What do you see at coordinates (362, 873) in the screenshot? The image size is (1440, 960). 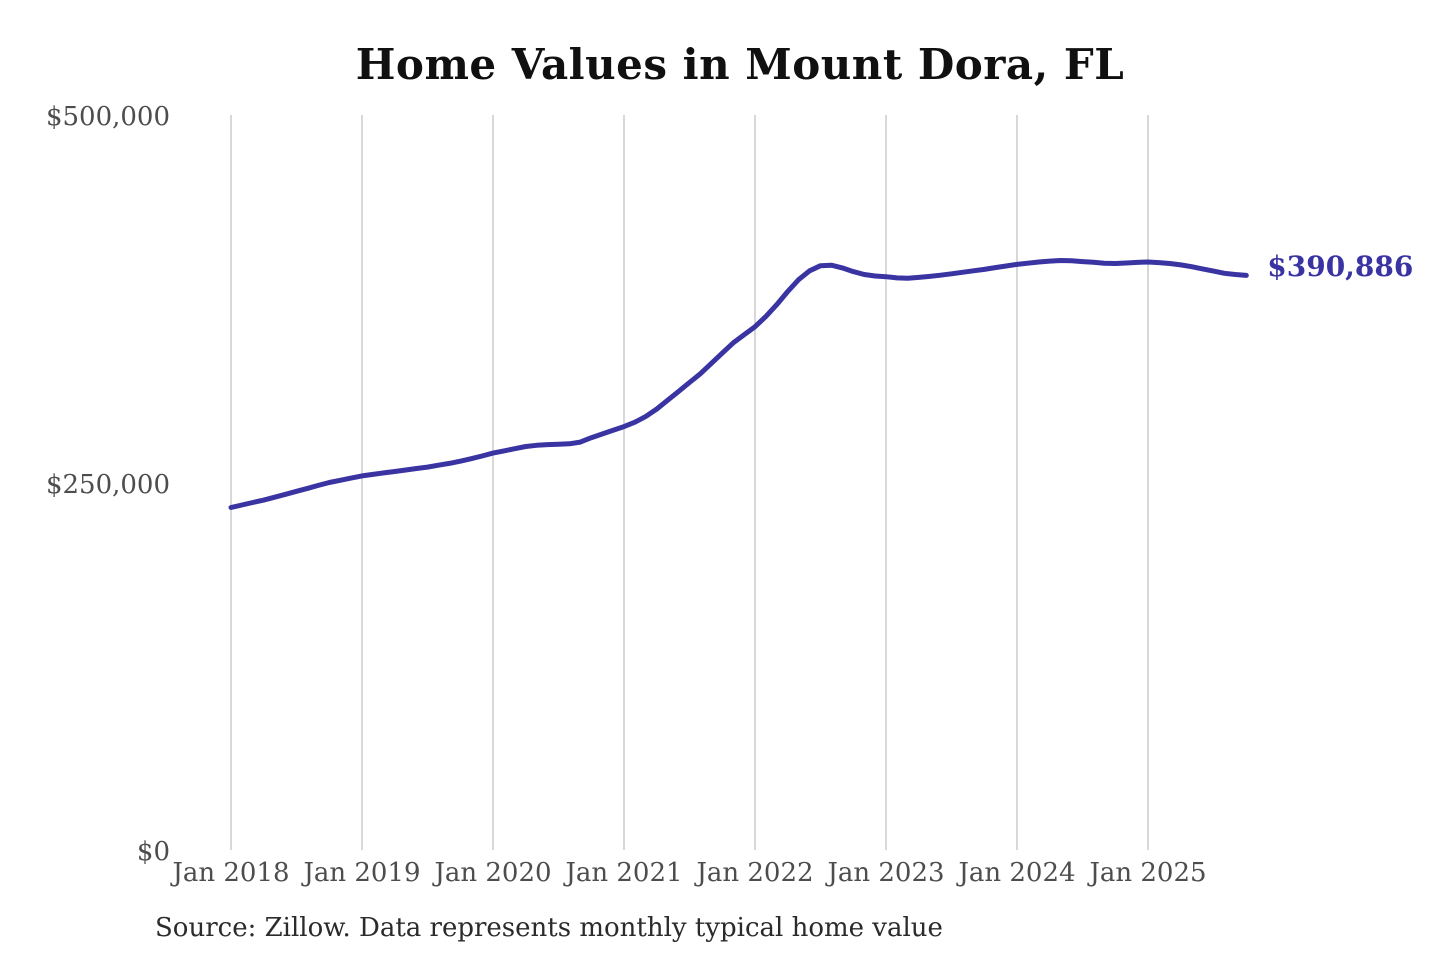 I see `x-axis-tick-label: Jan 2019` at bounding box center [362, 873].